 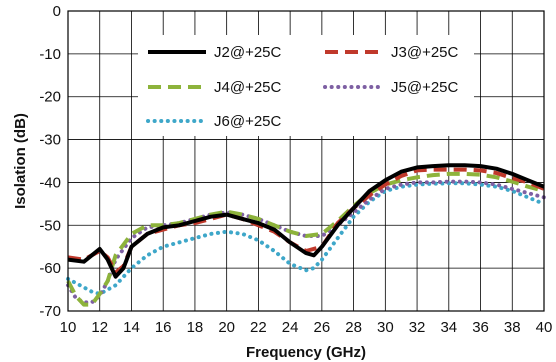 I want to click on y-tick-label: -20, so click(x=50, y=97).